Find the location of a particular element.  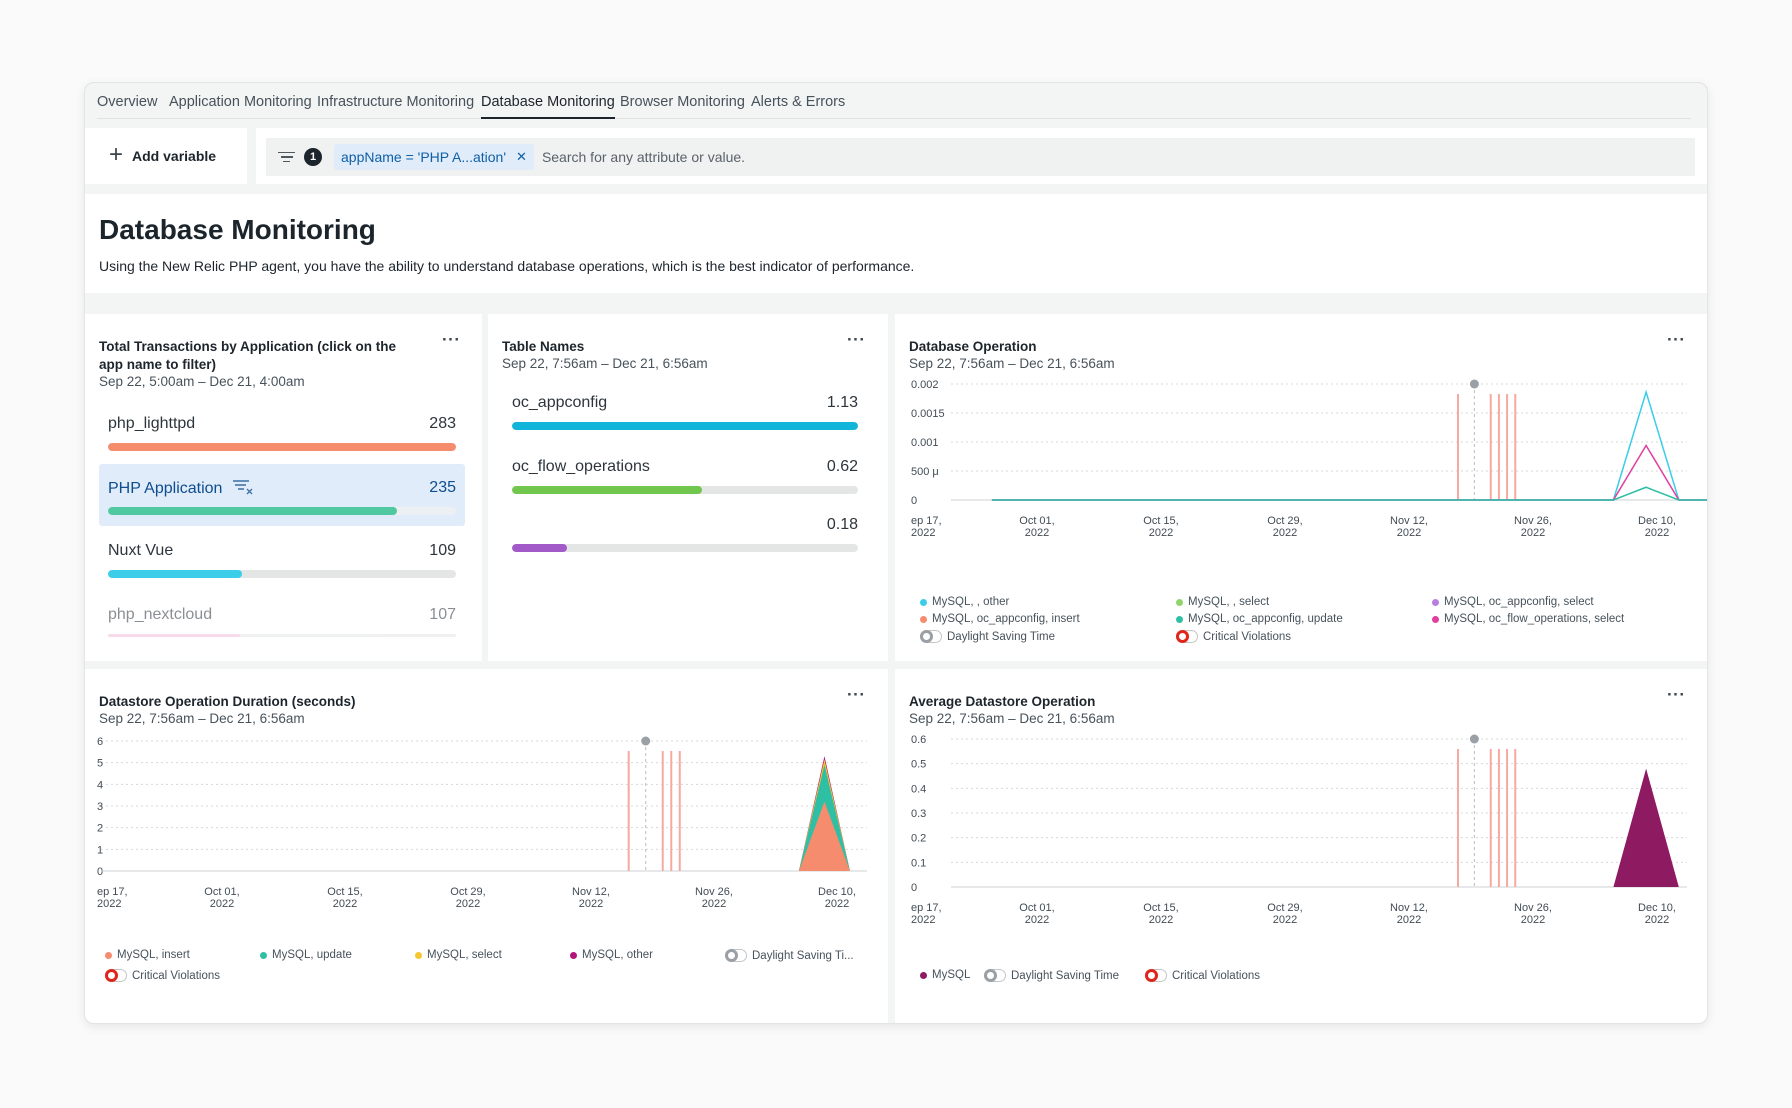

app-row-php-lighttpd: php_lighttpd 283 is located at coordinates (282, 431).